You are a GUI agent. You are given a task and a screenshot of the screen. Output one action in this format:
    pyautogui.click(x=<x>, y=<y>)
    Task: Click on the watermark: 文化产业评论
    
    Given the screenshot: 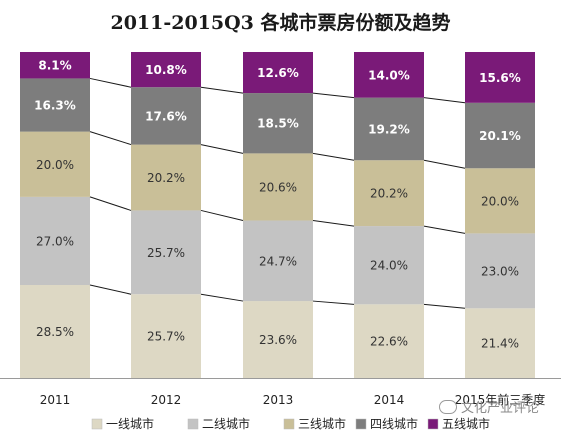 What is the action you would take?
    pyautogui.click(x=489, y=406)
    